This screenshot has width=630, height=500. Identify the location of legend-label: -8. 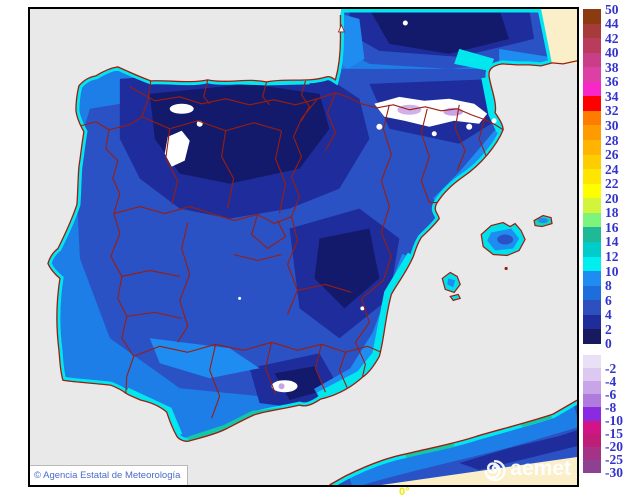
(611, 407).